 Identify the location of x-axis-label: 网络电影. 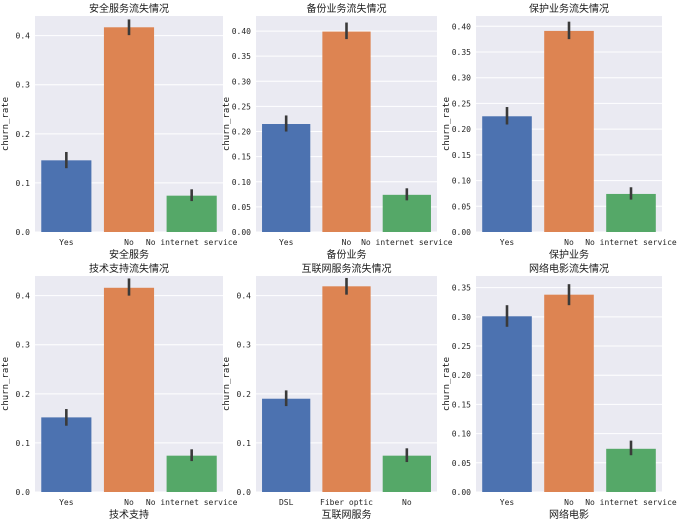
(569, 514).